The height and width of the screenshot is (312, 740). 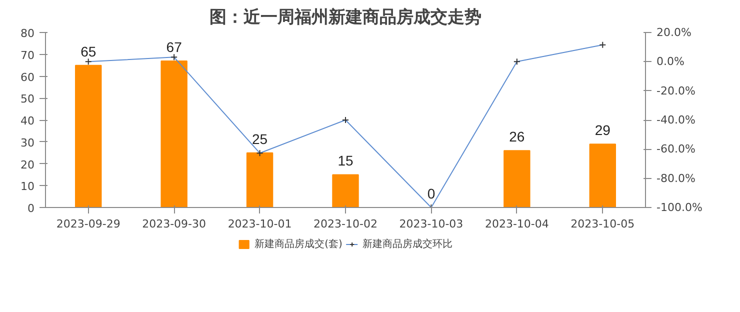 I want to click on y2-tick-label: -20.0%, so click(x=676, y=91).